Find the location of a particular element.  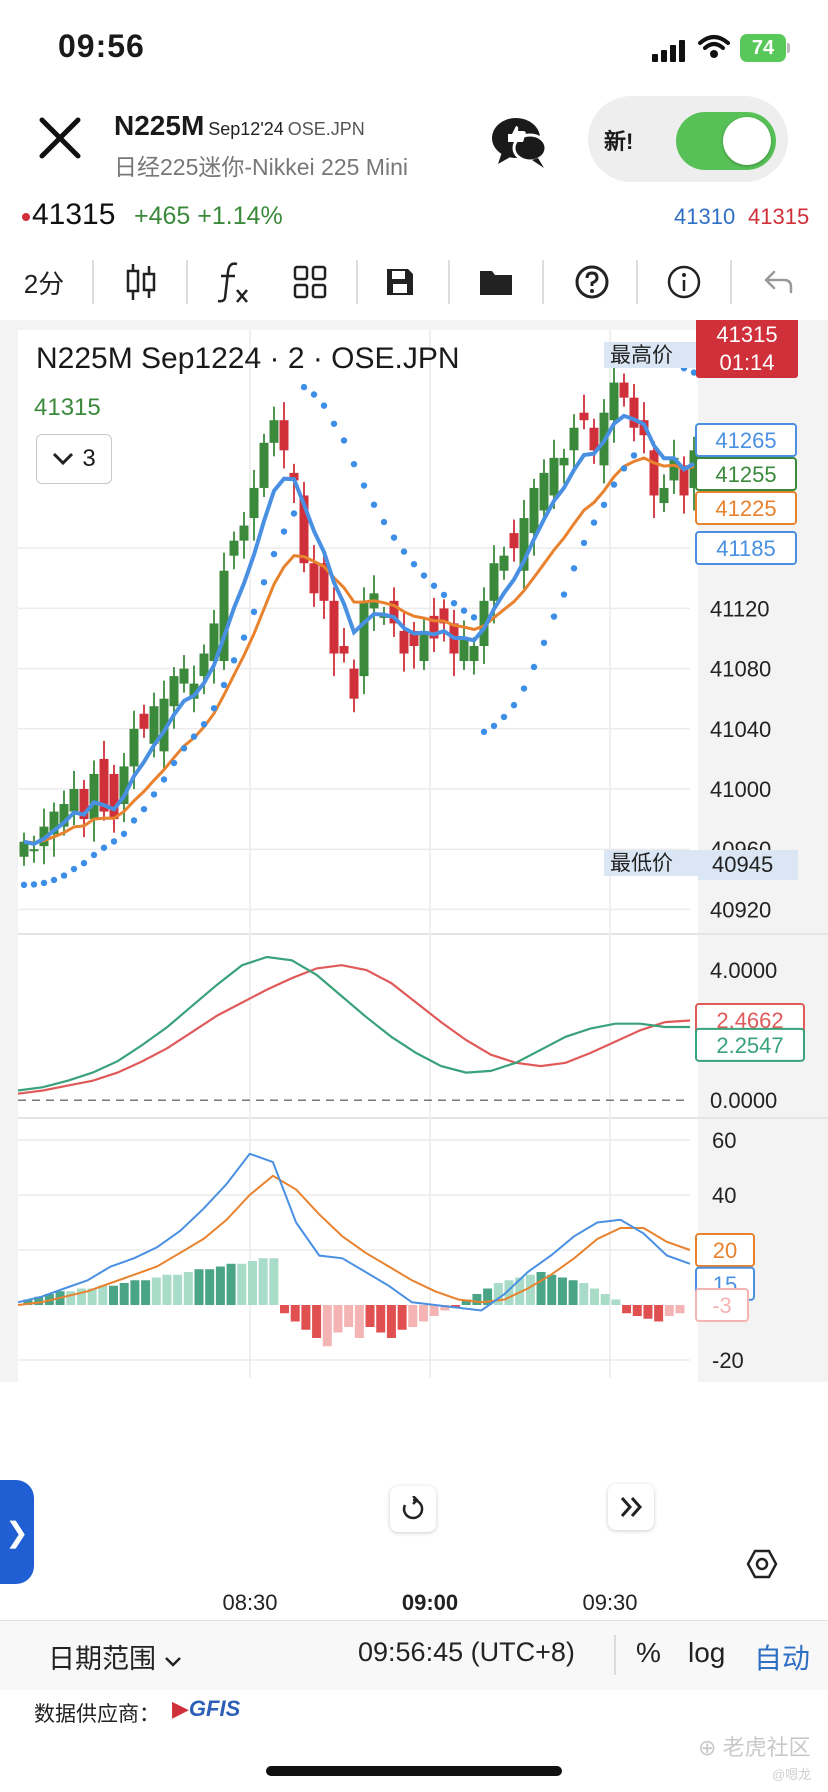

ma-slow-tag-box is located at coordinates (746, 508).